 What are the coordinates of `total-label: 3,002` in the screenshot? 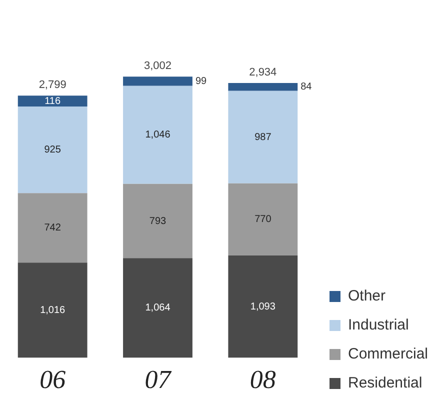 It's located at (158, 66).